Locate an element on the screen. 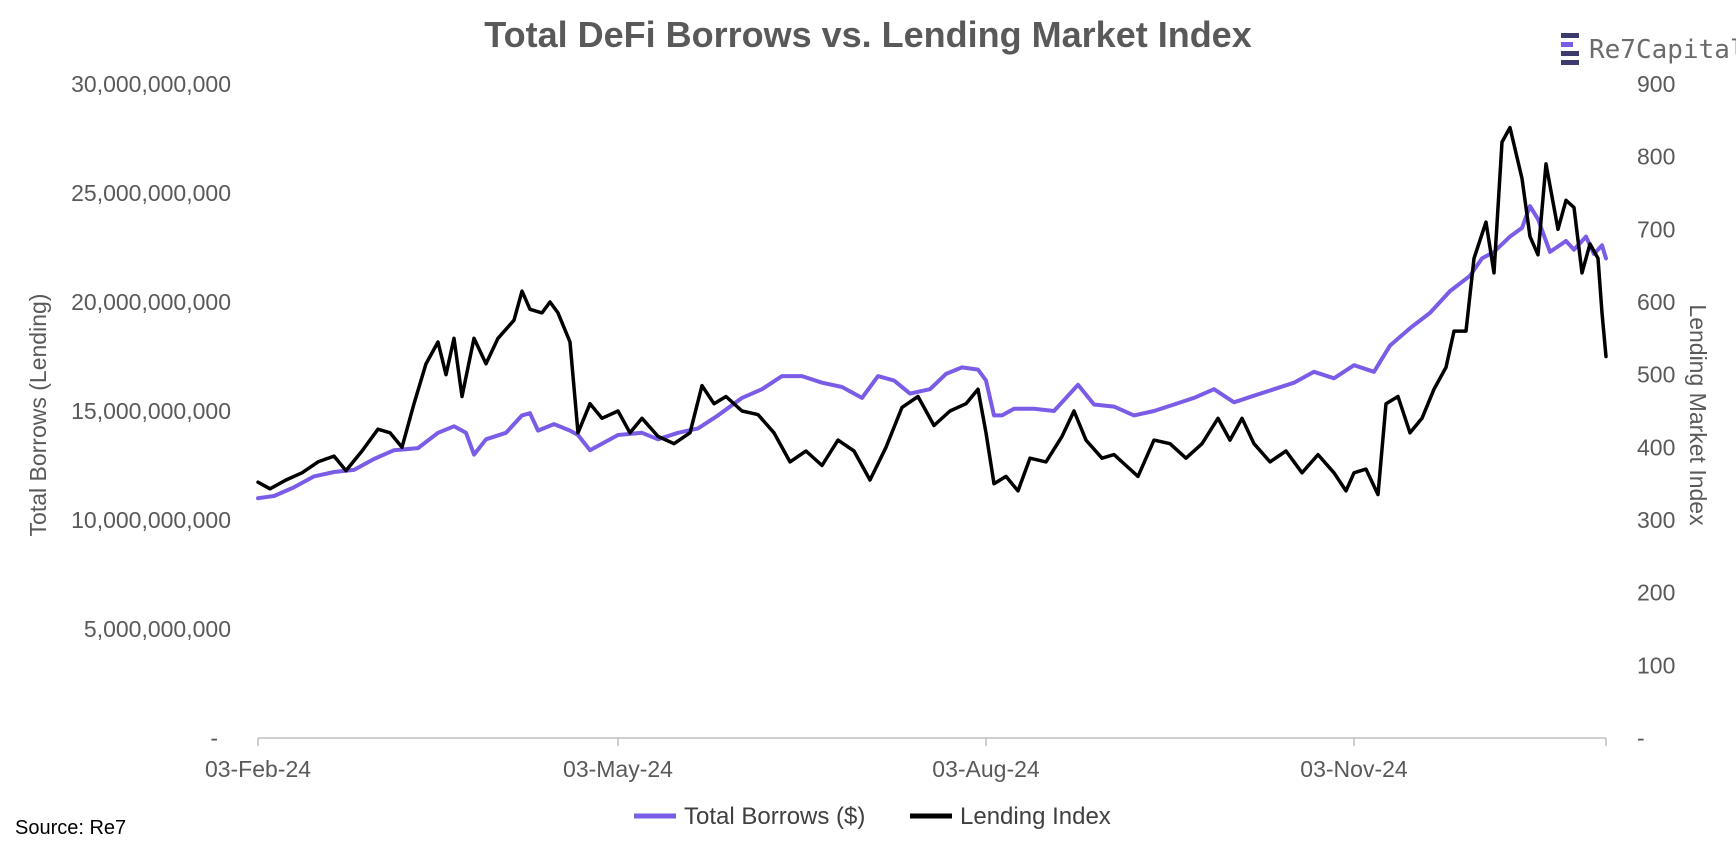 This screenshot has width=1736, height=846. re7-logo-icon is located at coordinates (1570, 49).